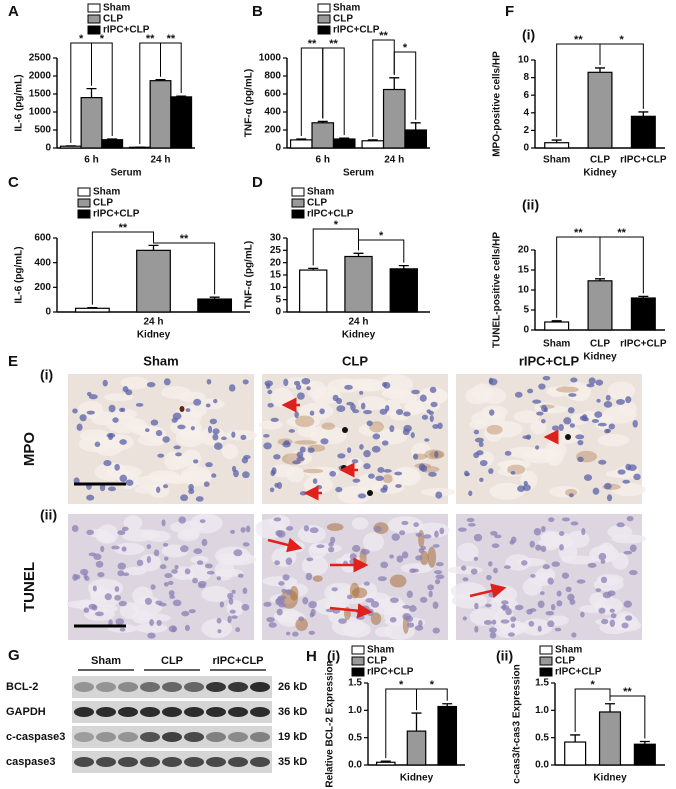 The width and height of the screenshot is (676, 789). Describe the element at coordinates (524, 290) in the screenshot. I see `y-tick-label: 10` at that location.